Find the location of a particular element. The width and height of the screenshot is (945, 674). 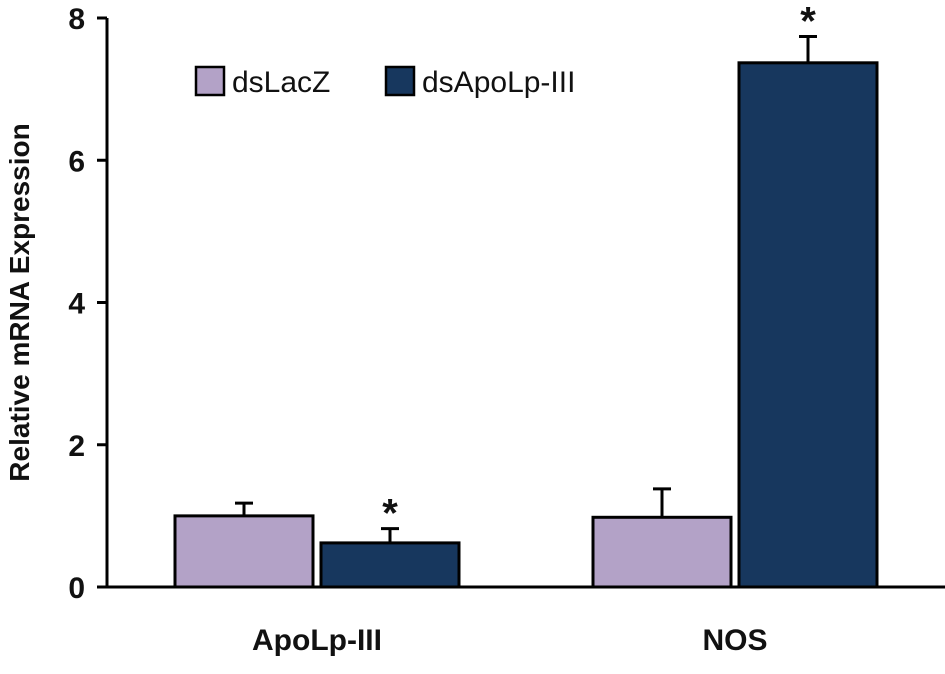

y-tick-label: 8 is located at coordinates (76, 19).